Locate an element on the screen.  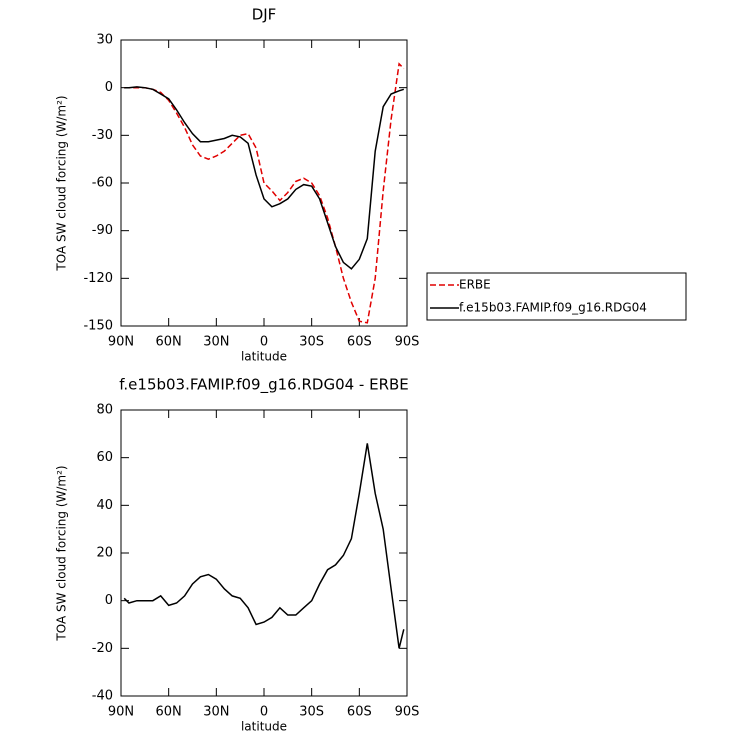
legend-label: ERBE is located at coordinates (475, 285).